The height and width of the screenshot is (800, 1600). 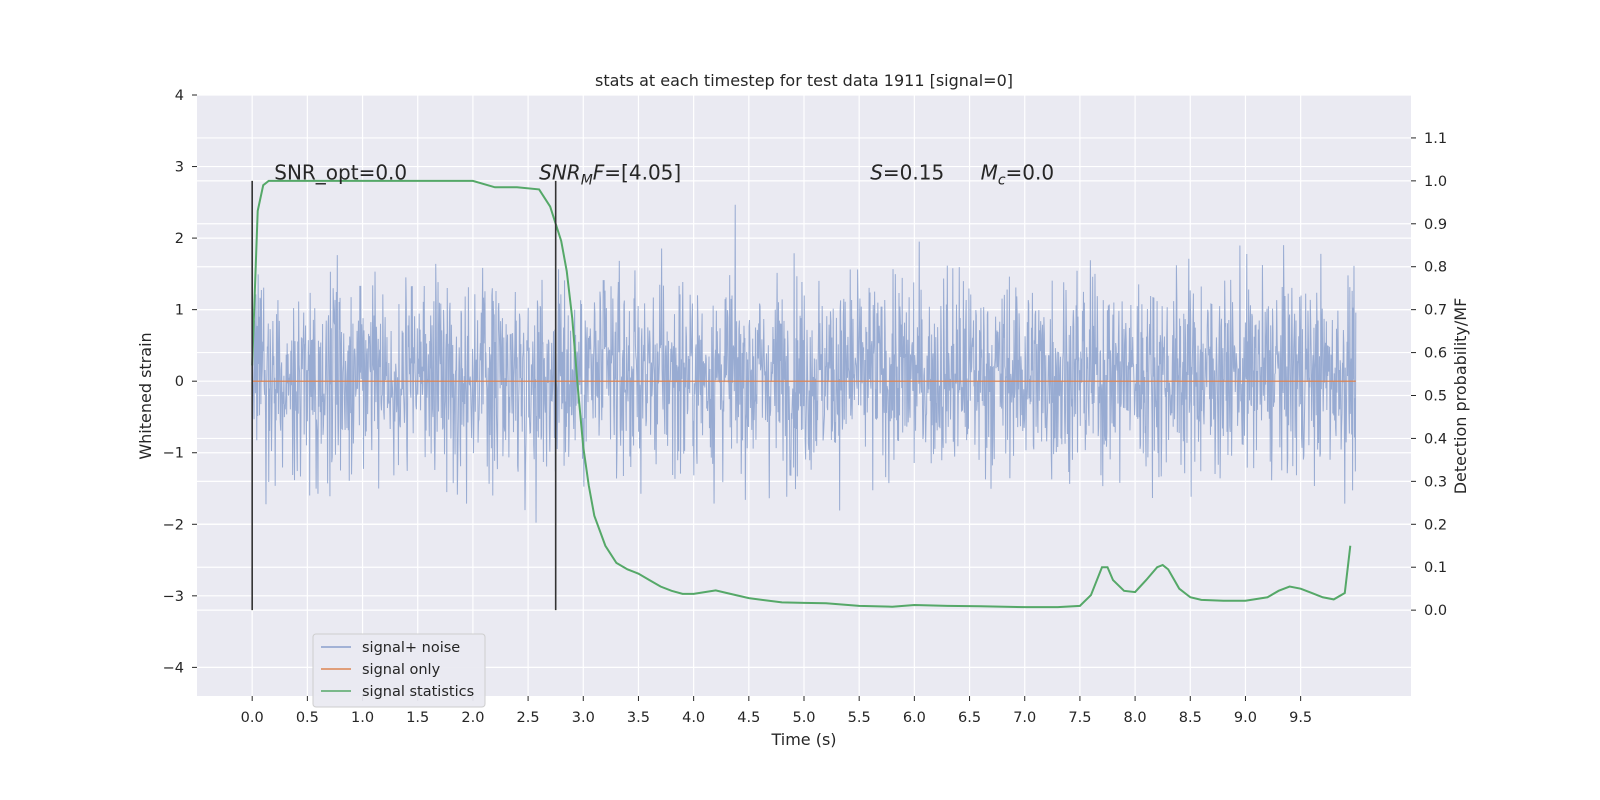 What do you see at coordinates (1435, 225) in the screenshot?
I see `y2-tick-label: 0.9` at bounding box center [1435, 225].